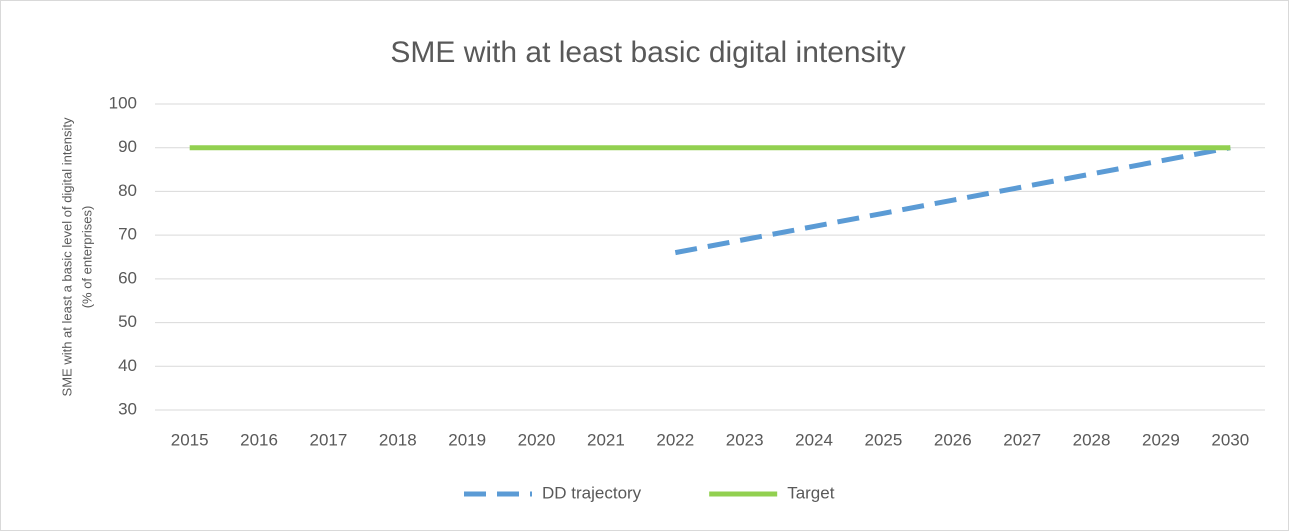  I want to click on x-tick-label: 2028, so click(1092, 439).